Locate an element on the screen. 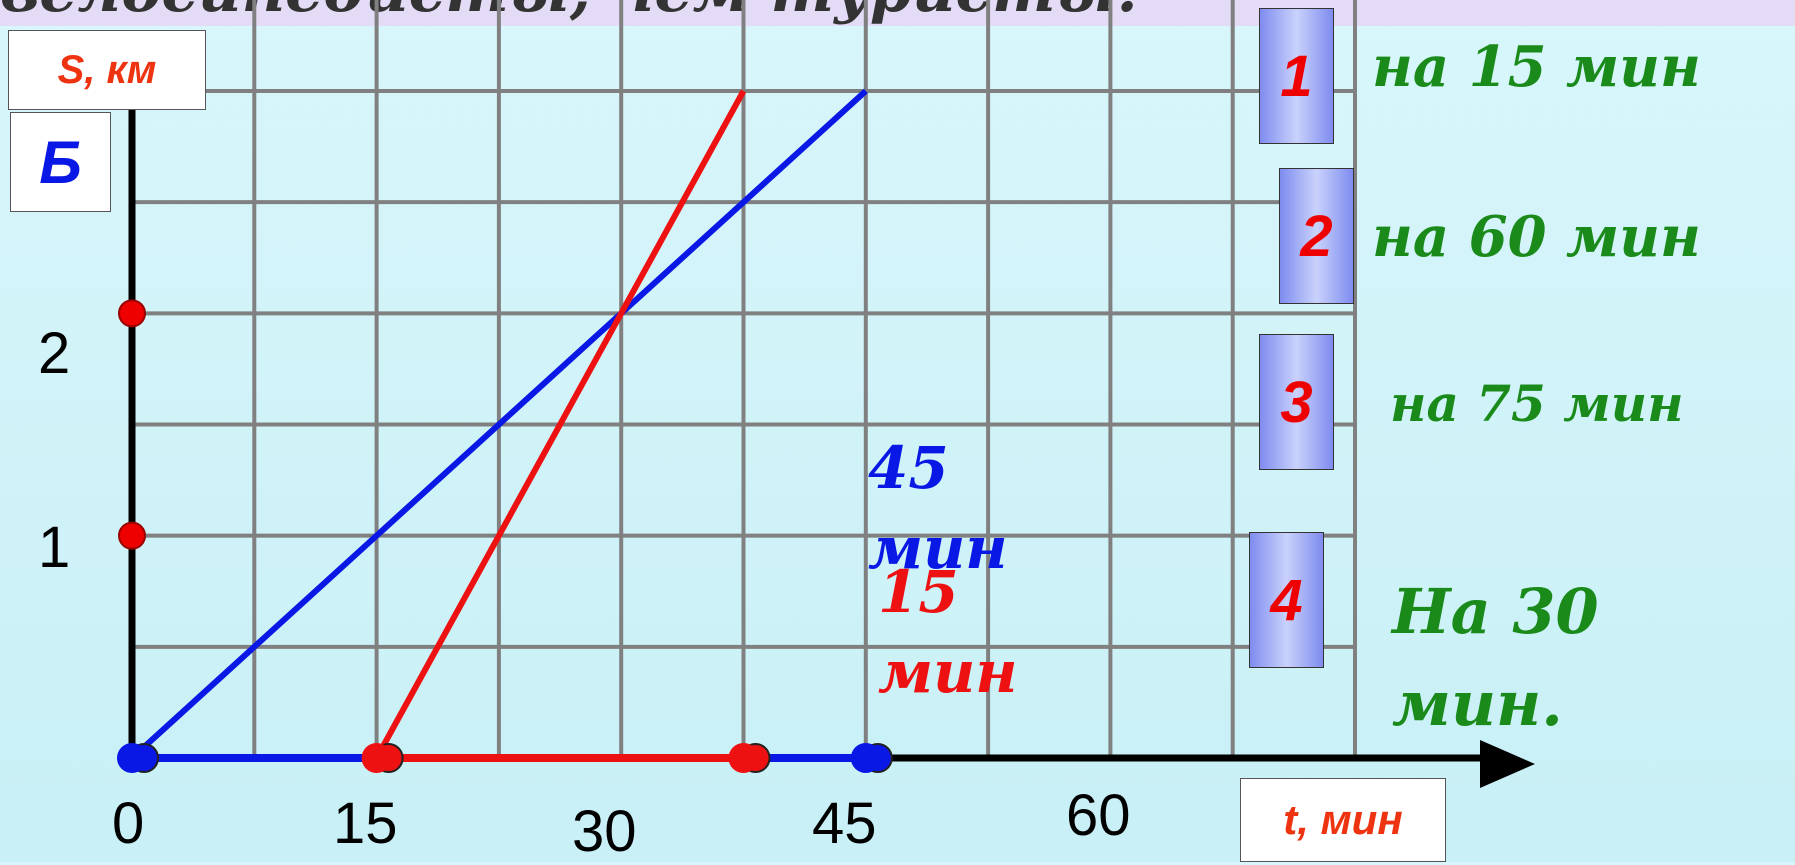  answer-1-text: на 15 мин is located at coordinates (1536, 67).